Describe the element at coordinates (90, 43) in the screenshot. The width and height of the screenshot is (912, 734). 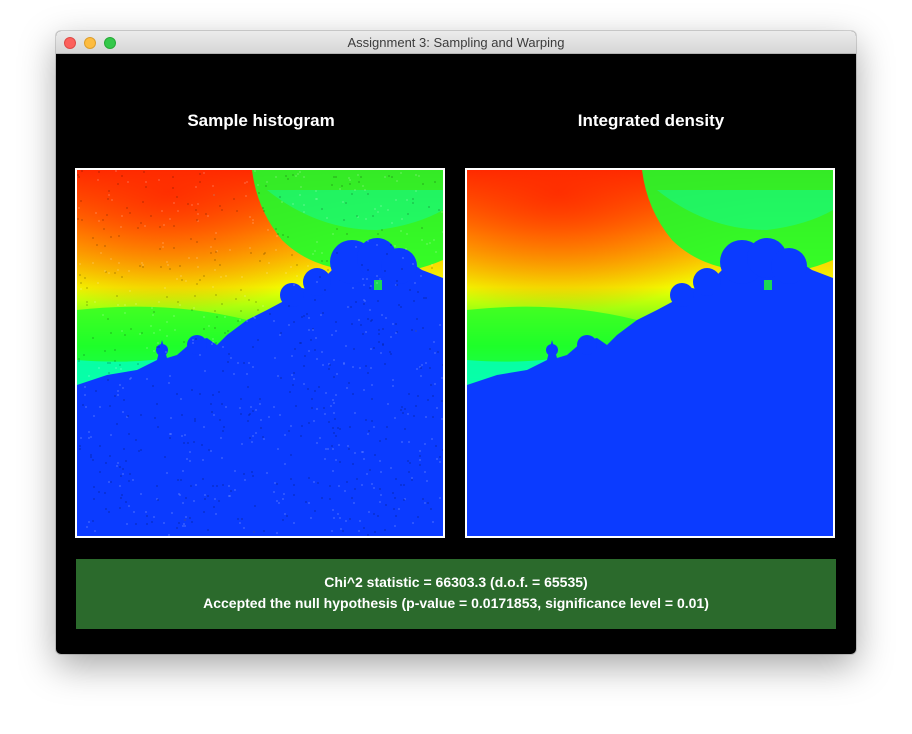
I see `minimize-window-button` at that location.